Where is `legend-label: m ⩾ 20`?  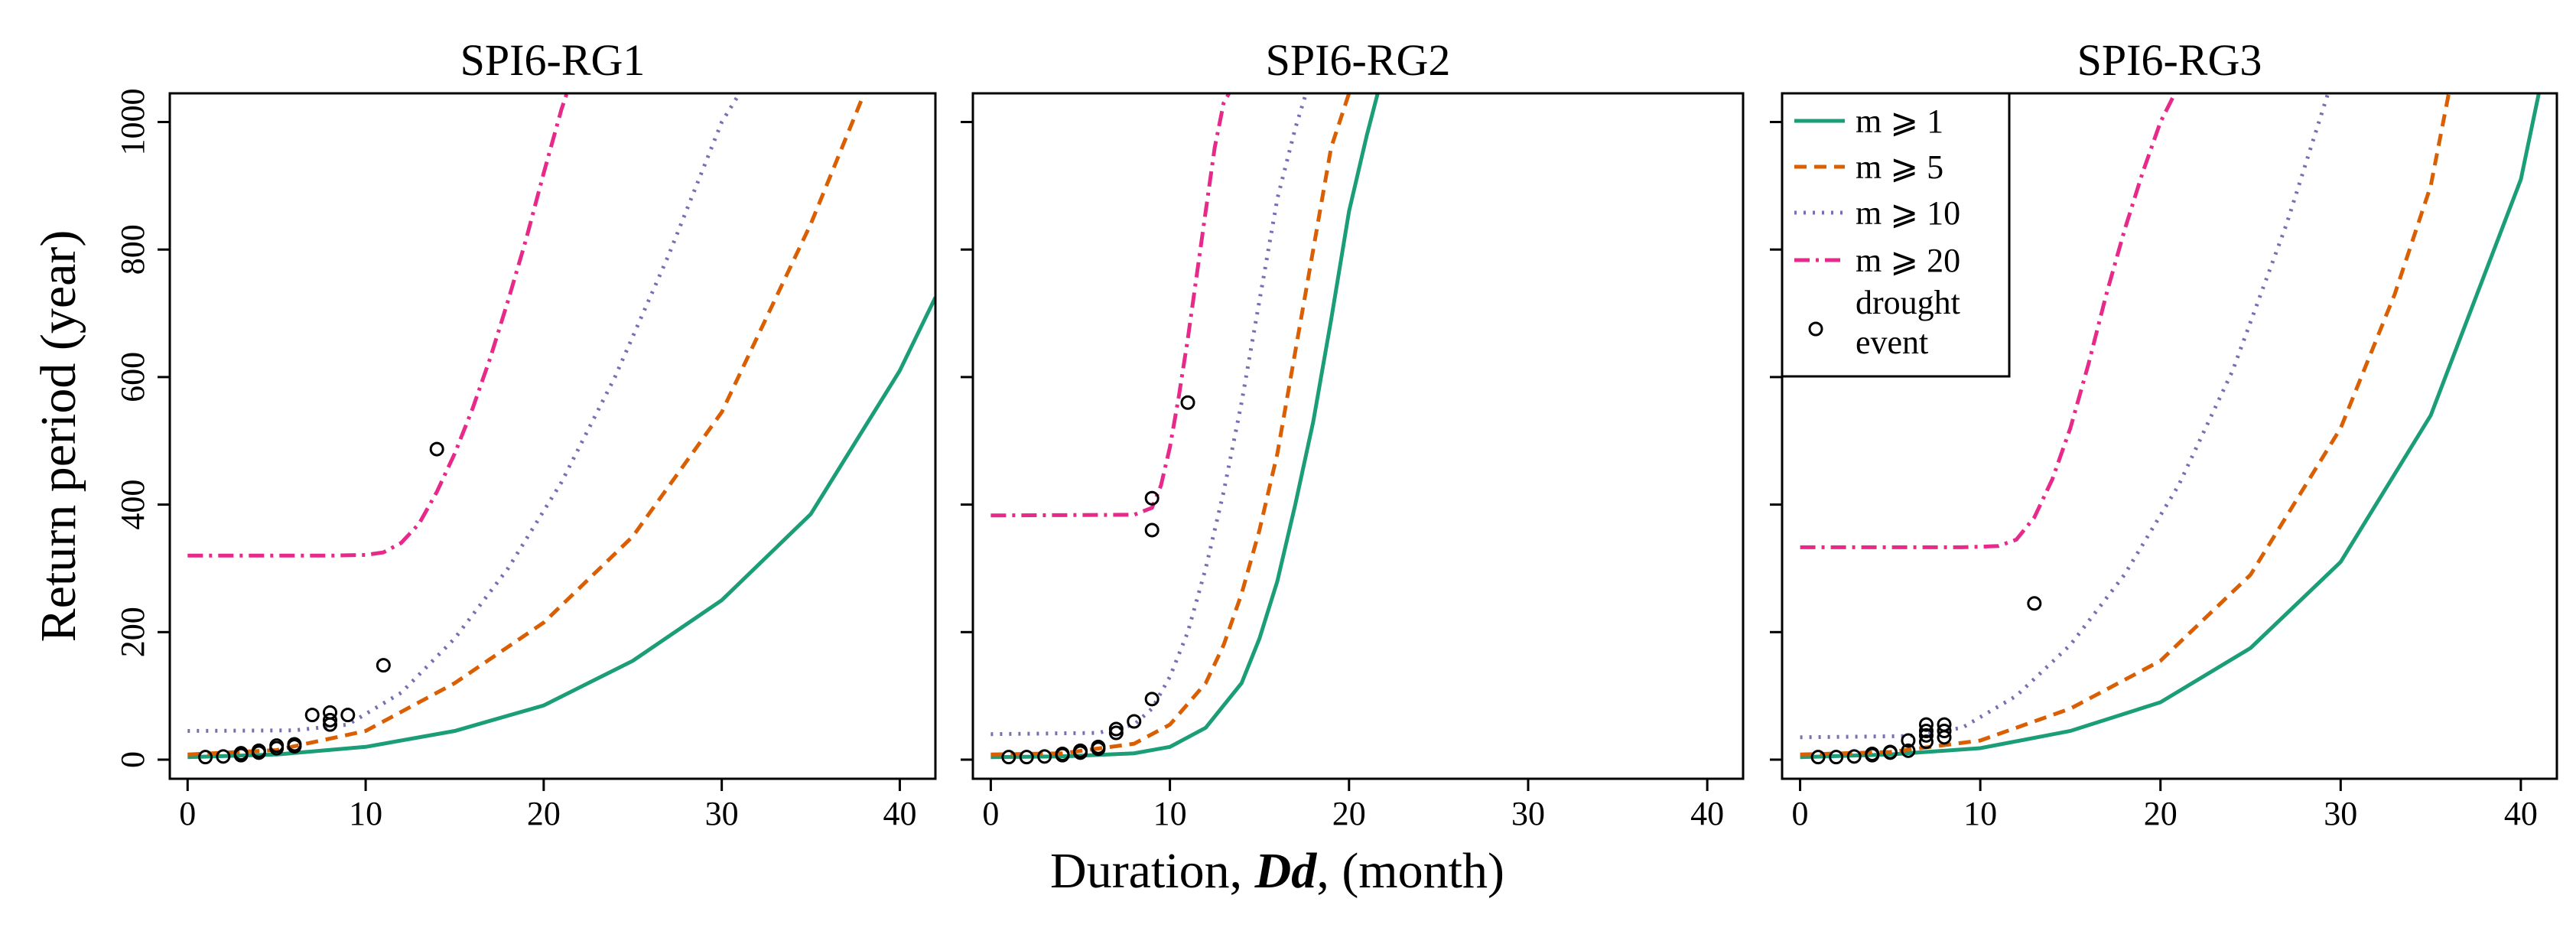
legend-label: m ⩾ 20 is located at coordinates (1908, 260).